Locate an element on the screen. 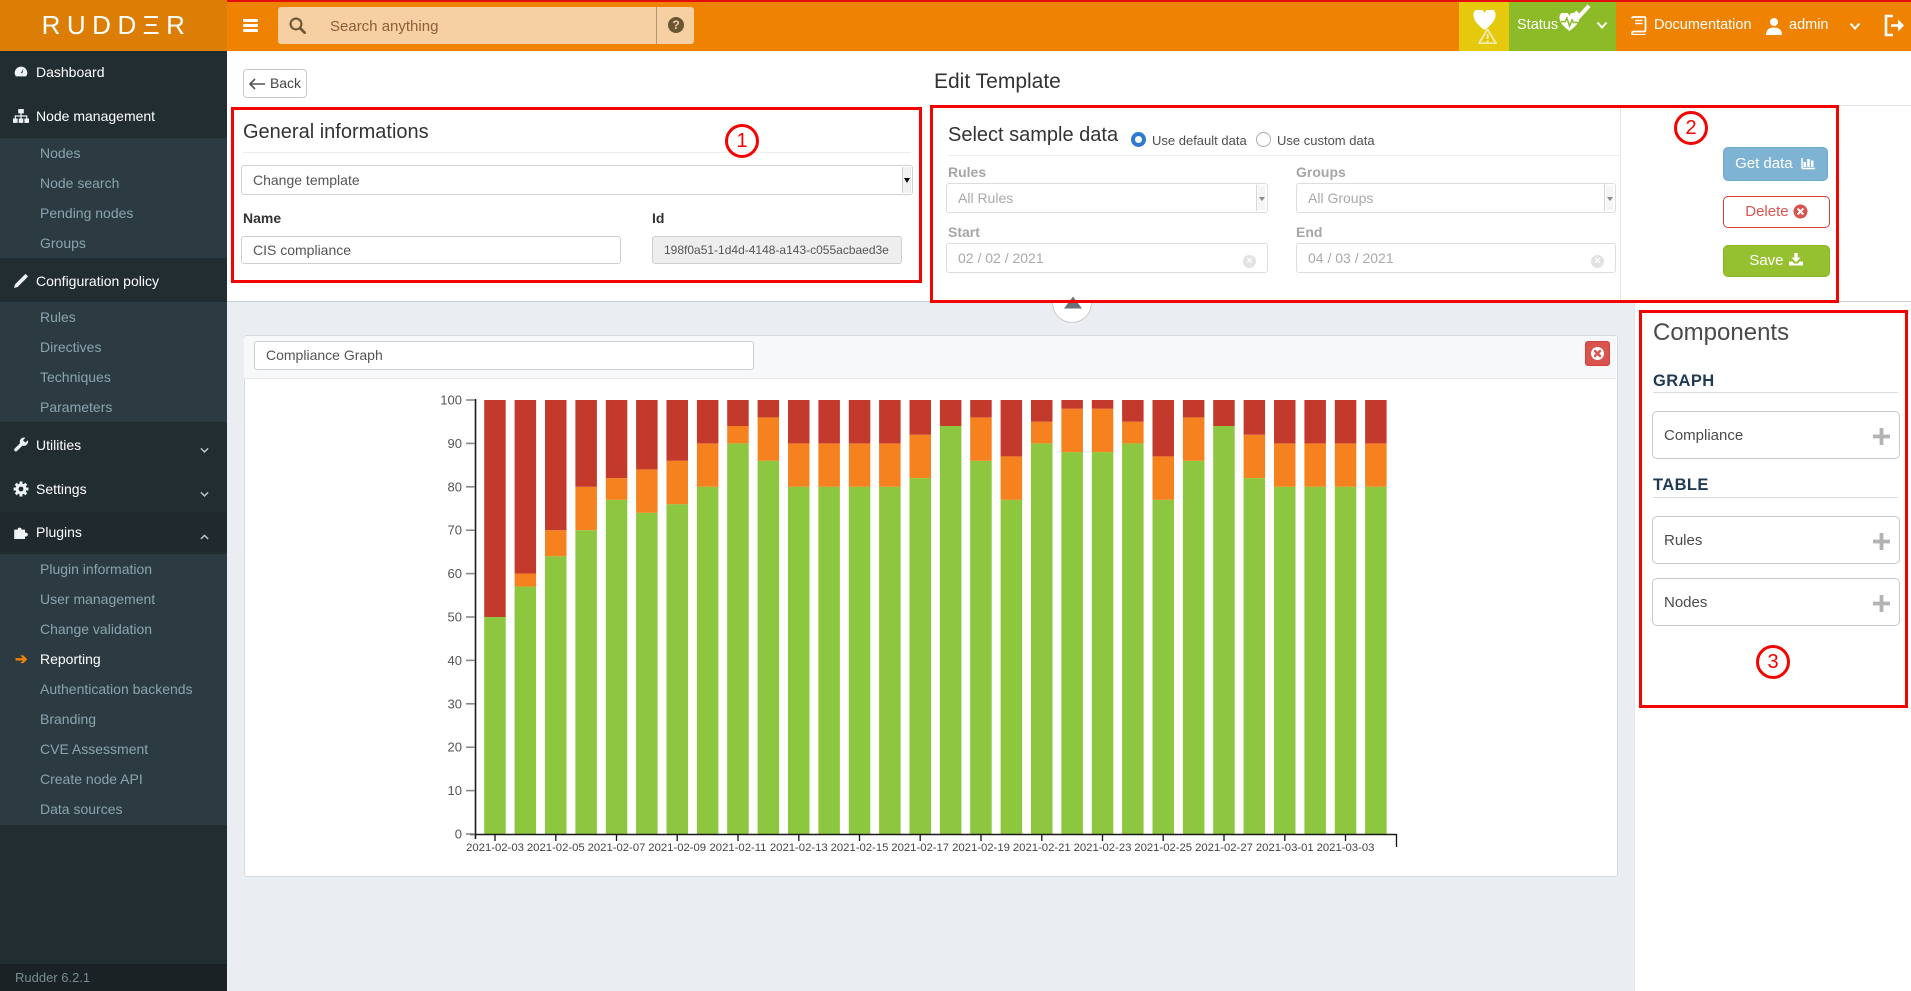 The height and width of the screenshot is (991, 1911). svg-text: 10 is located at coordinates (455, 790).